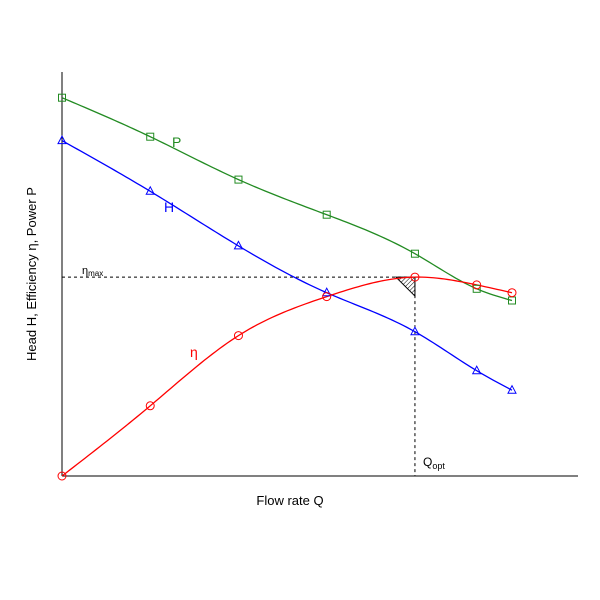  What do you see at coordinates (169, 207) in the screenshot?
I see `head-series-label: H` at bounding box center [169, 207].